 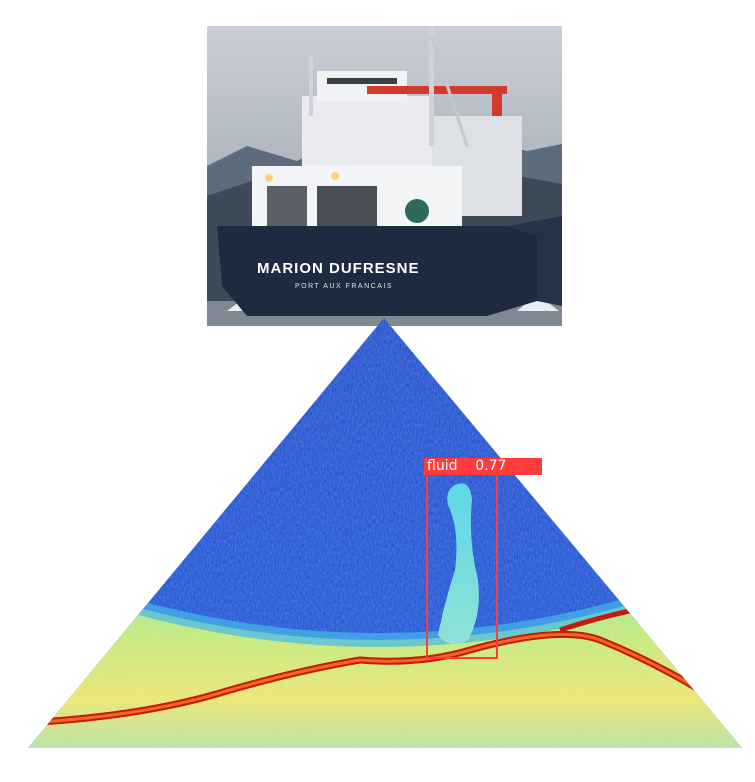 I want to click on antenna, so click(x=311, y=86).